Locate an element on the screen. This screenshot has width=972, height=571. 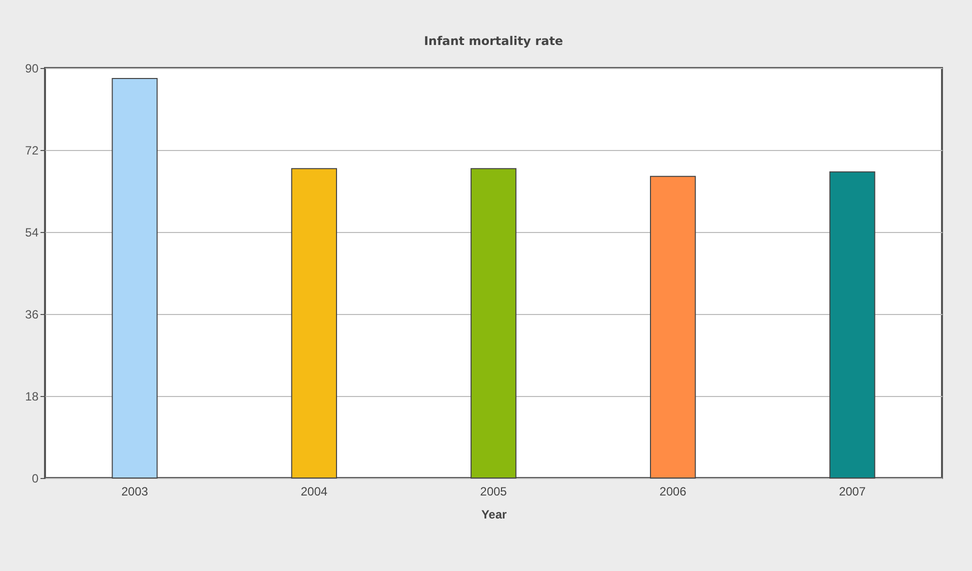
y-tick-label: 18 is located at coordinates (32, 397).